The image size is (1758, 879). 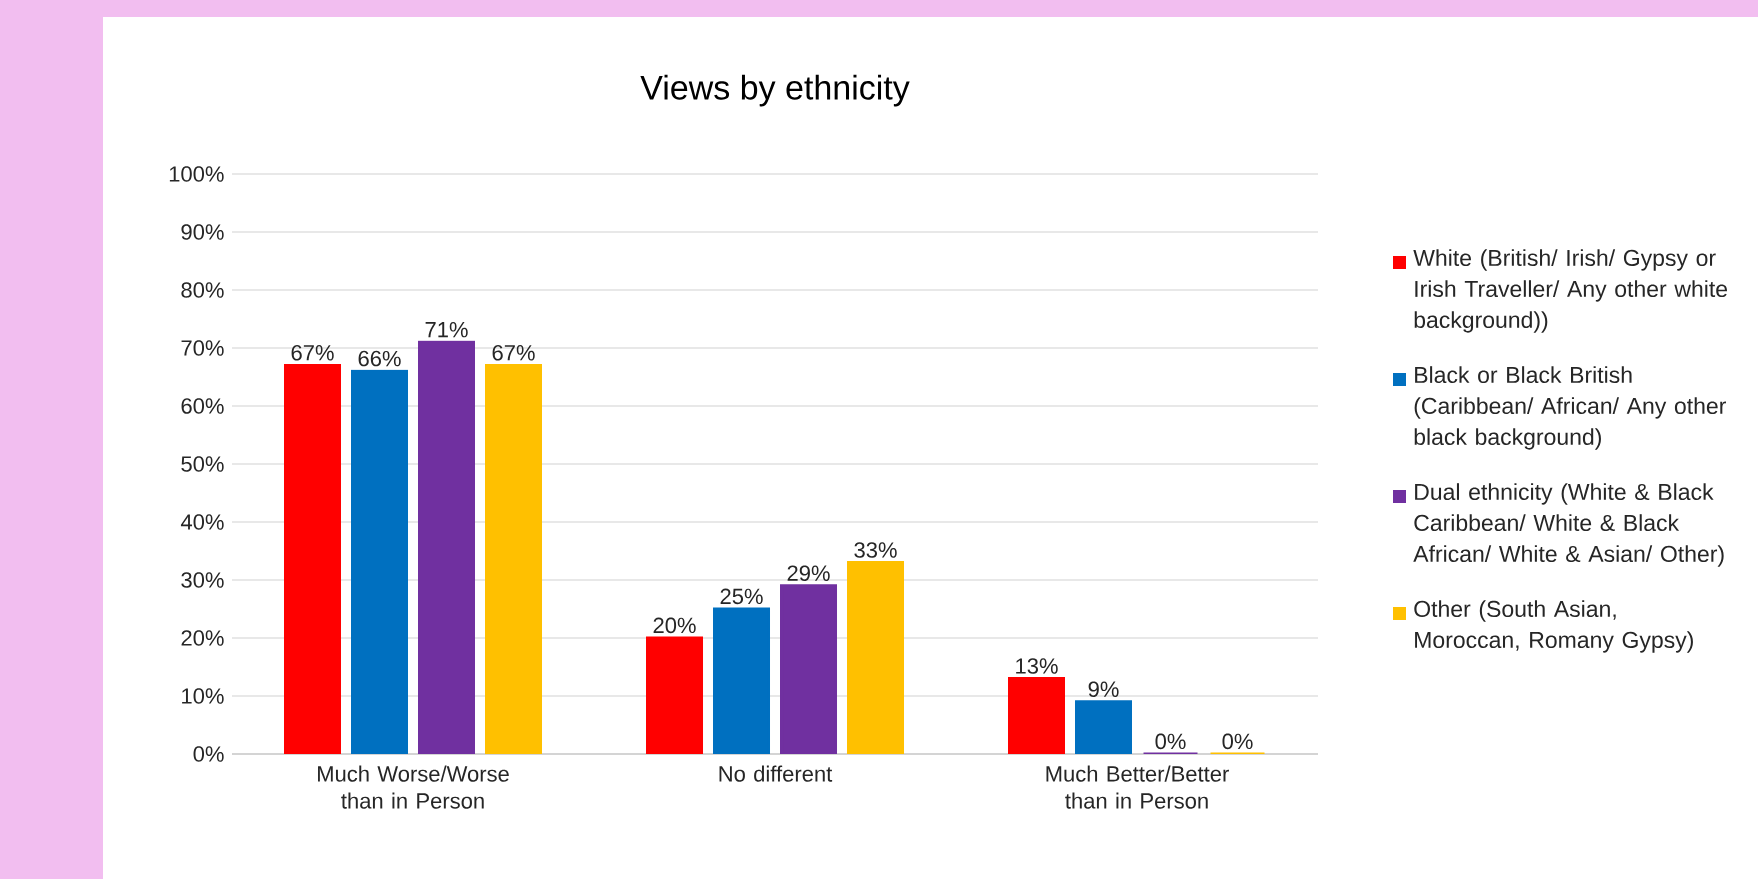 I want to click on y-tick-label: 70%, so click(x=202, y=348).